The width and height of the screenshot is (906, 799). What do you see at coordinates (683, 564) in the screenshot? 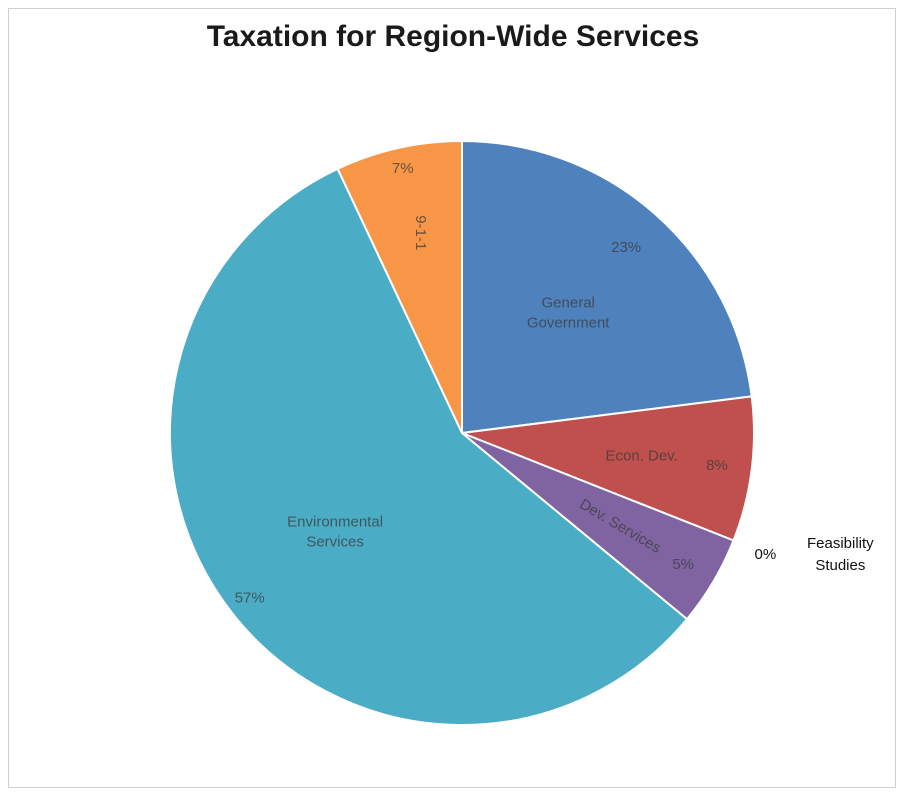
I see `percent-label-dev-services: 5%` at bounding box center [683, 564].